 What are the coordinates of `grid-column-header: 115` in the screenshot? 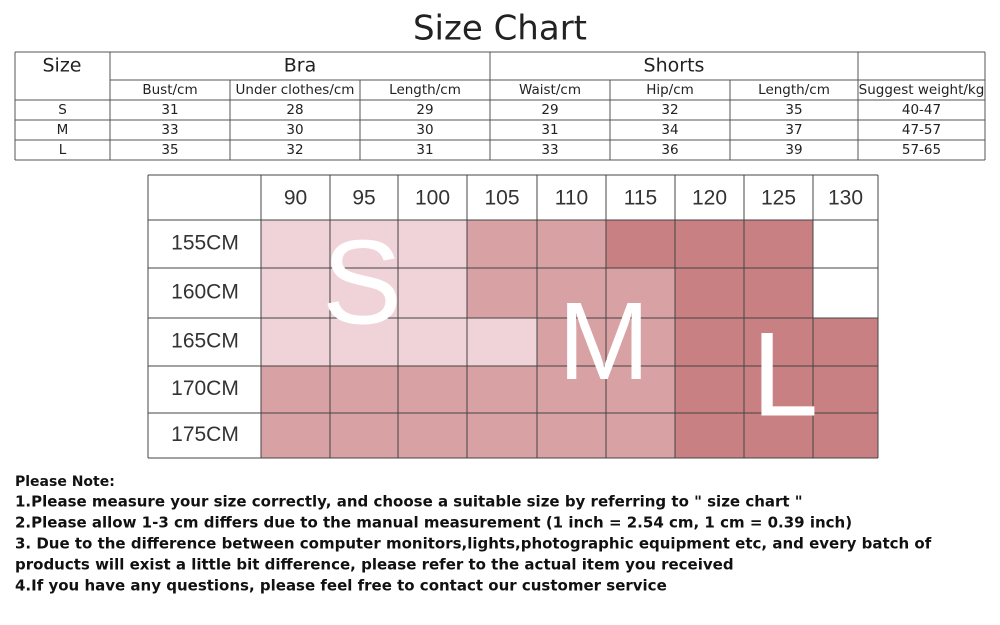 It's located at (640, 198).